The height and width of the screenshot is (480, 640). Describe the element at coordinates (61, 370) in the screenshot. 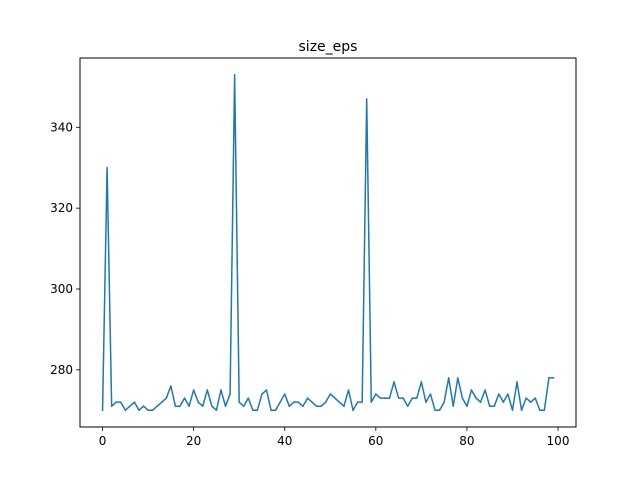

I see `y-tick-label: 280` at that location.